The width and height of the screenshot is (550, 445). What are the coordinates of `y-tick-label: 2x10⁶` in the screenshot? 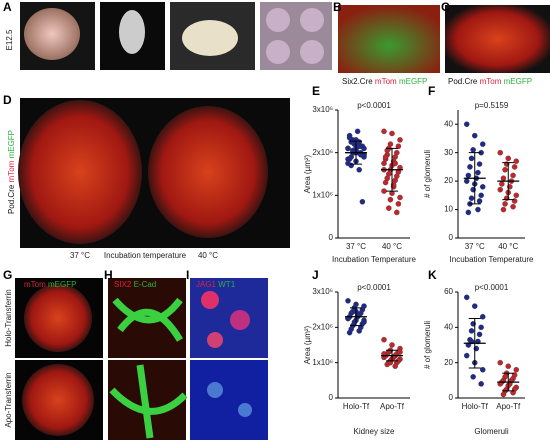 It's located at (322, 326).